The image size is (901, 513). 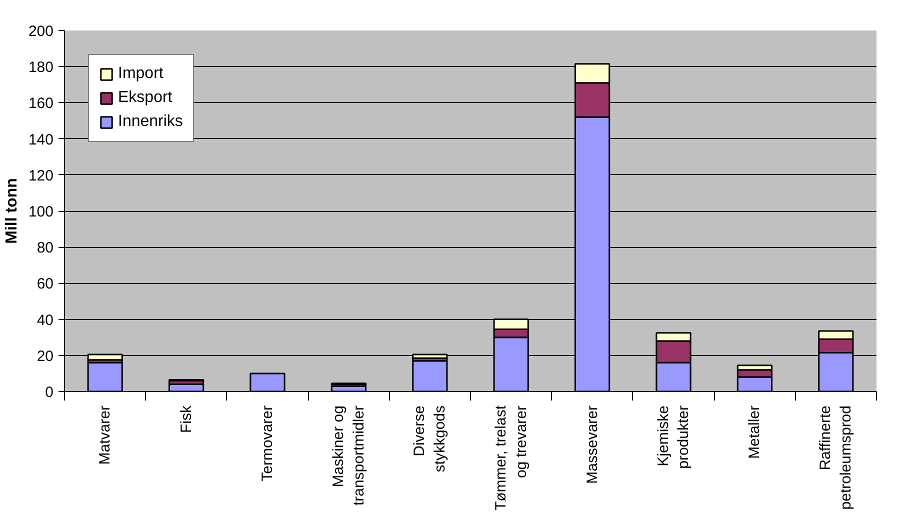 I want to click on x-tick-label: Massevarer, so click(x=592, y=444).